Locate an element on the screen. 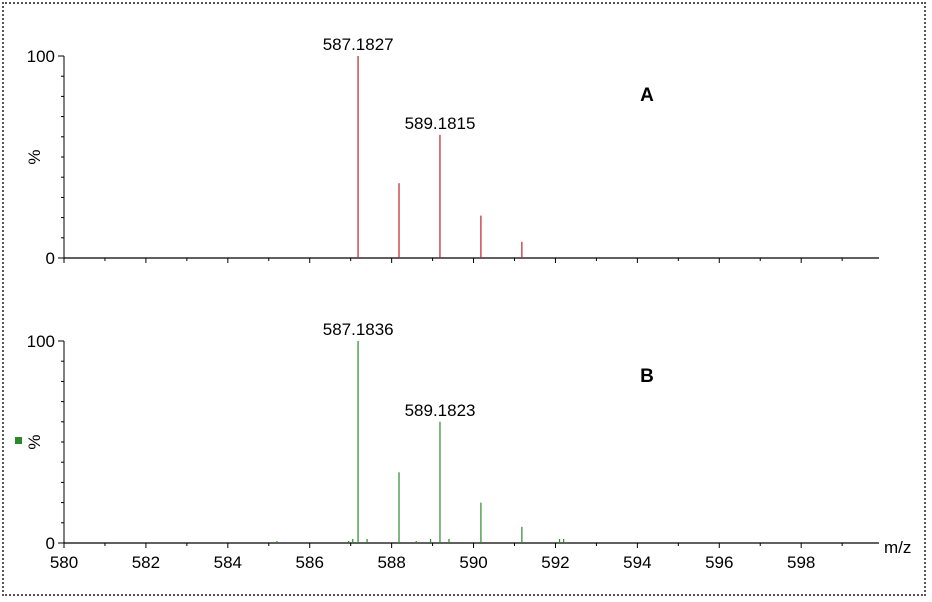  panel-b-label: B is located at coordinates (647, 376).